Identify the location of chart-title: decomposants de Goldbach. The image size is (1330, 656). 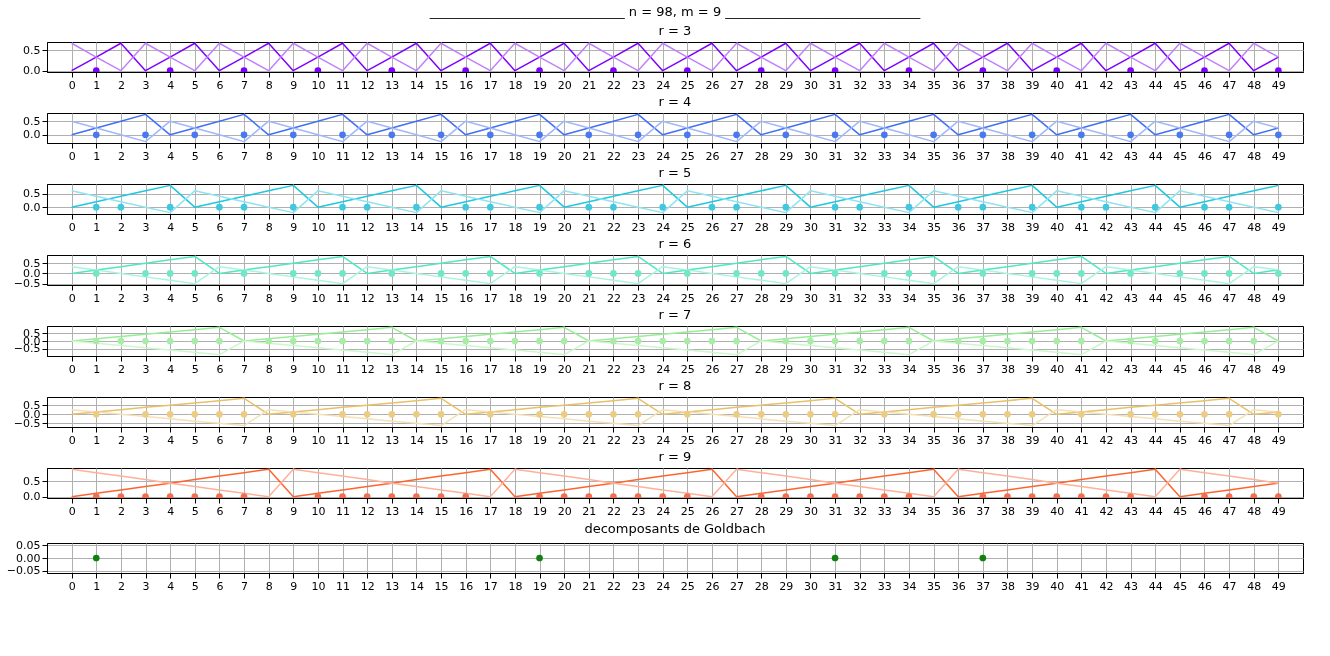
(675, 528).